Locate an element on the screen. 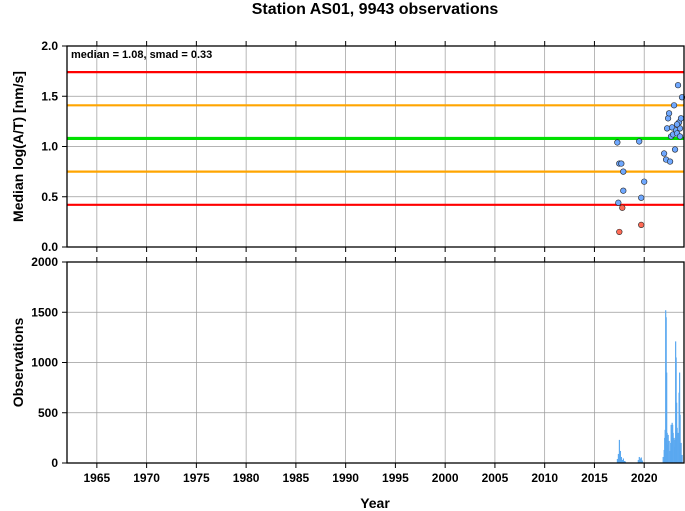  y-tick-label: 0.0 is located at coordinates (49, 247).